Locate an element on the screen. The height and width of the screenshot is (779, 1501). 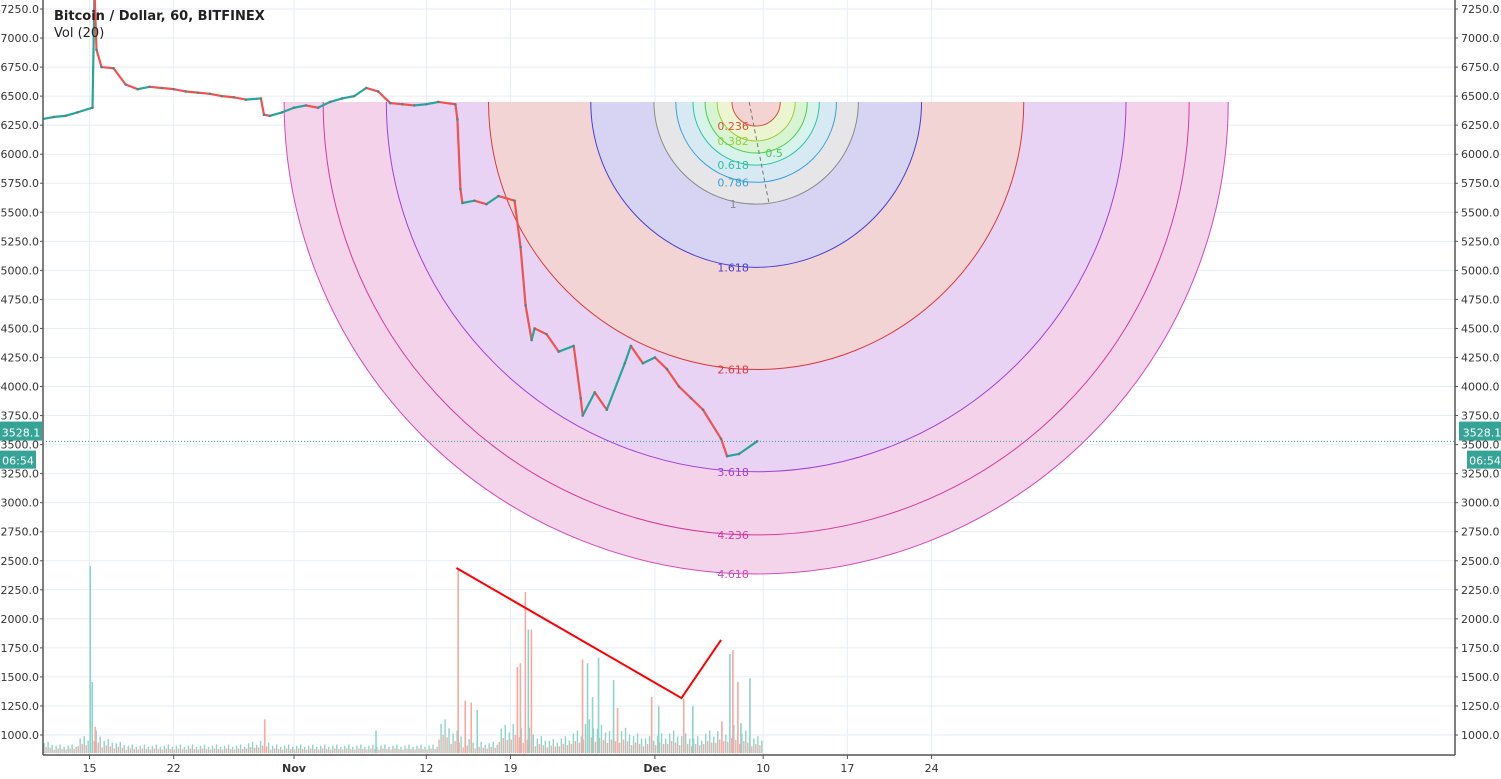
volume-bars is located at coordinates (399, 659).